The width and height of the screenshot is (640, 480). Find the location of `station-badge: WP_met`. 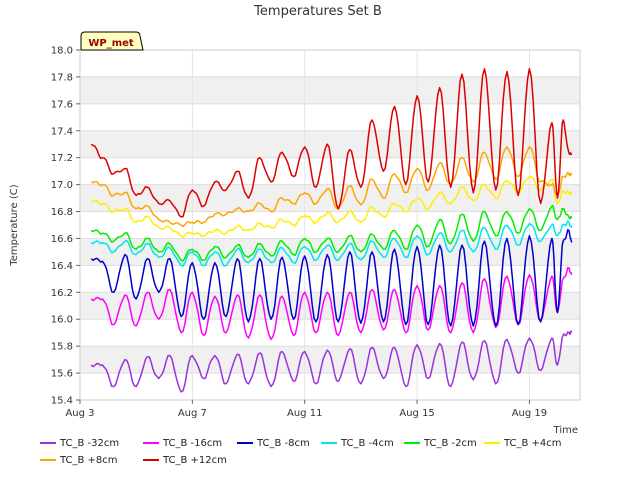

station-badge: WP_met is located at coordinates (112, 41).